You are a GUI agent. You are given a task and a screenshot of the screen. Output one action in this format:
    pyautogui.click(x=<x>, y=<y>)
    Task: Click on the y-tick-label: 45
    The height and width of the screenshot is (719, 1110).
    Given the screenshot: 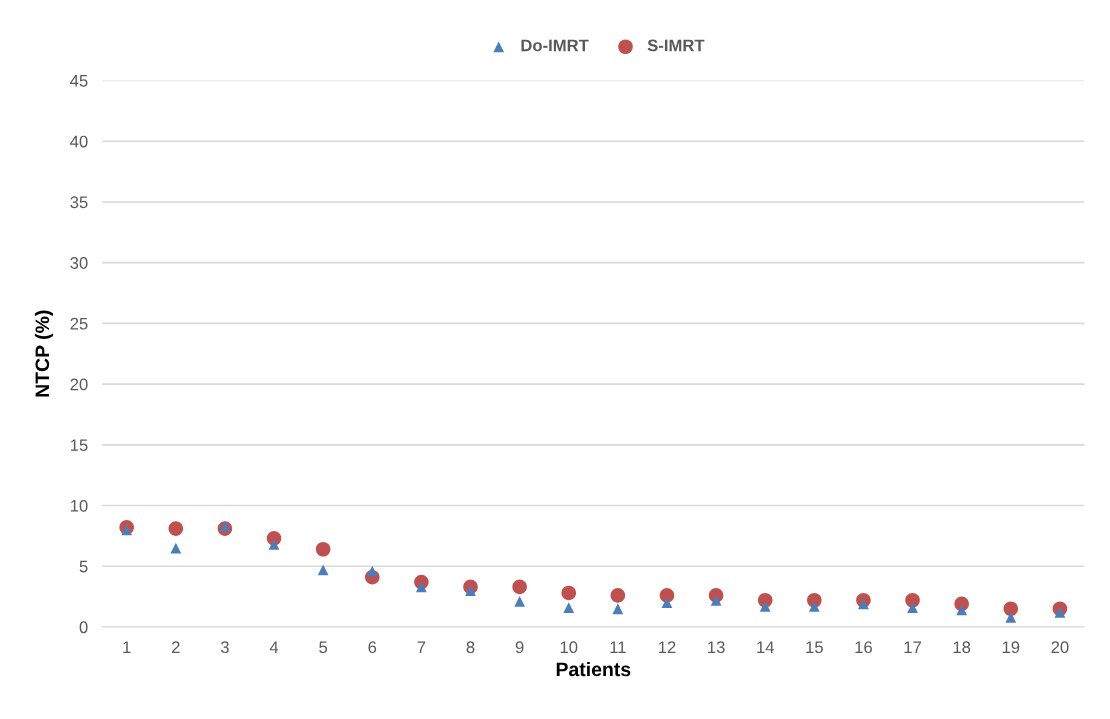 What is the action you would take?
    pyautogui.click(x=79, y=81)
    